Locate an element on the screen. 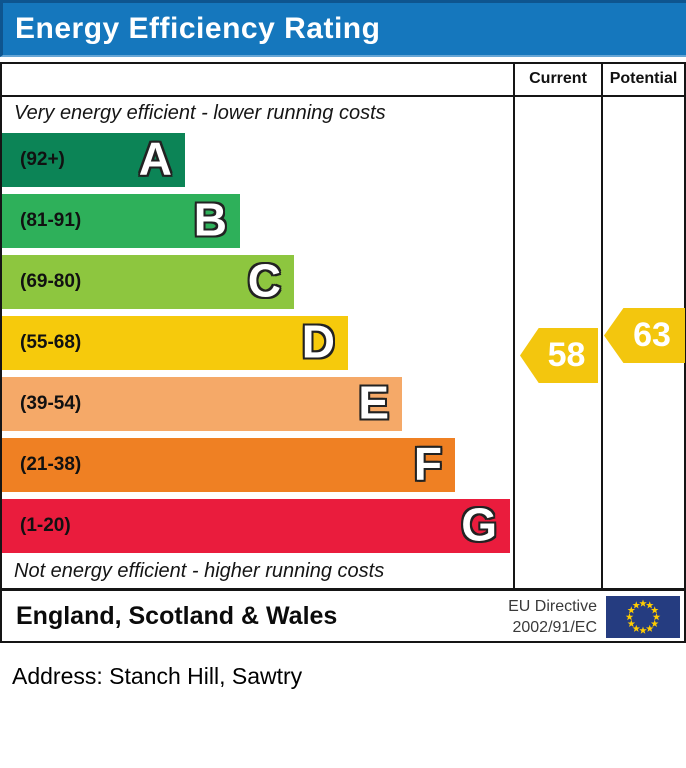  band-b-range: (81-91) is located at coordinates (51, 220).